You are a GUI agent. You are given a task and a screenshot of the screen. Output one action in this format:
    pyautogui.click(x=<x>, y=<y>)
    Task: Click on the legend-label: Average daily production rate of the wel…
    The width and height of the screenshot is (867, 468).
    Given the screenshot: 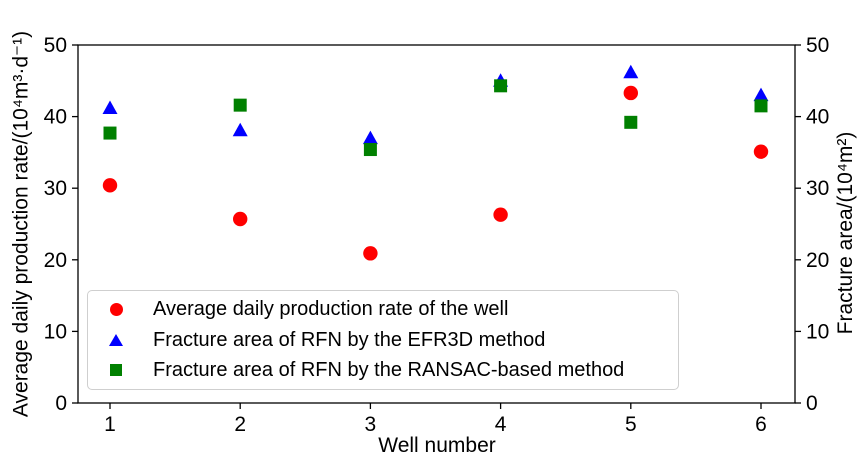 What is the action you would take?
    pyautogui.click(x=331, y=309)
    